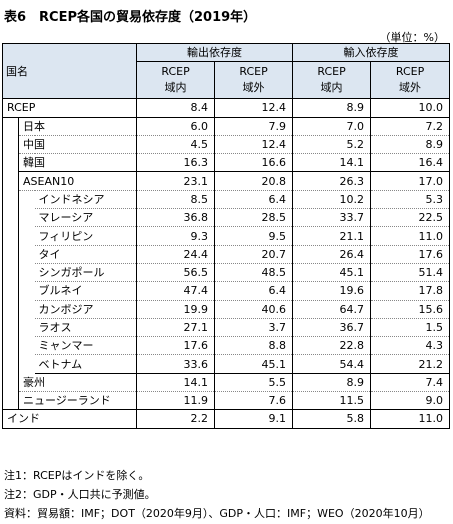 The image size is (453, 524). Describe the element at coordinates (410, 383) in the screenshot. I see `row-value: 7.4` at that location.